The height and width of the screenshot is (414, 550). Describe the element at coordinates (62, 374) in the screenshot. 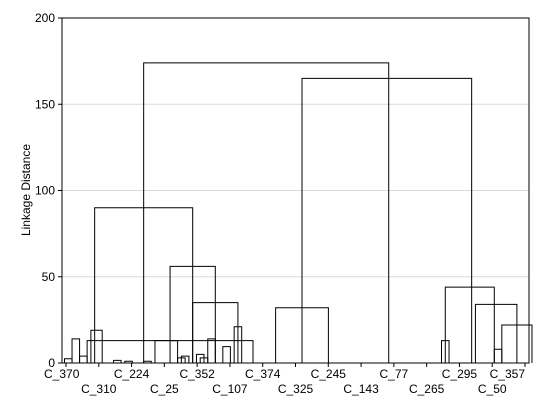

I see `x-leaf-label: C_370` at that location.